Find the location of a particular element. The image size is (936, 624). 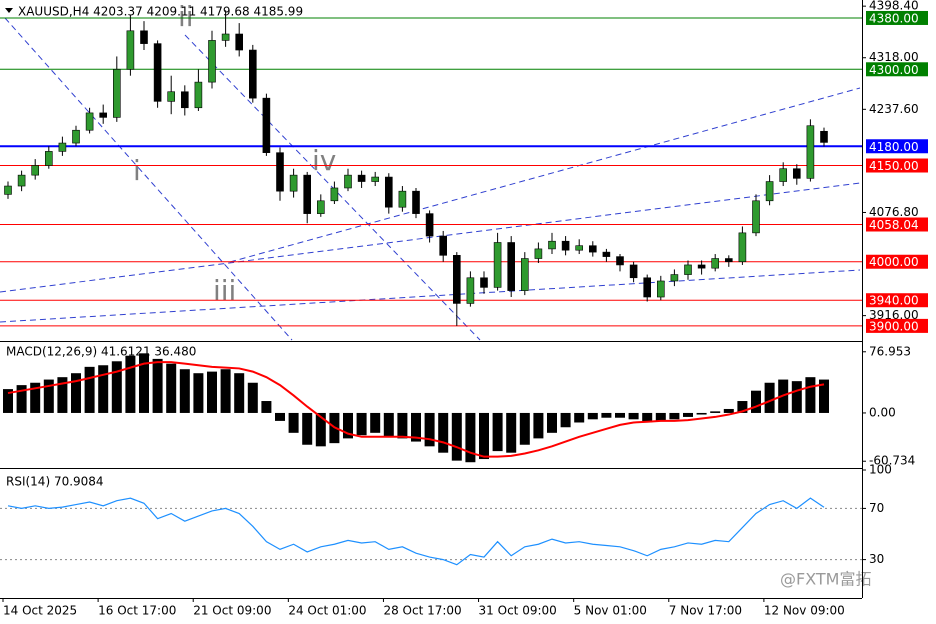

y-tick-label: 100 is located at coordinates (880, 470).